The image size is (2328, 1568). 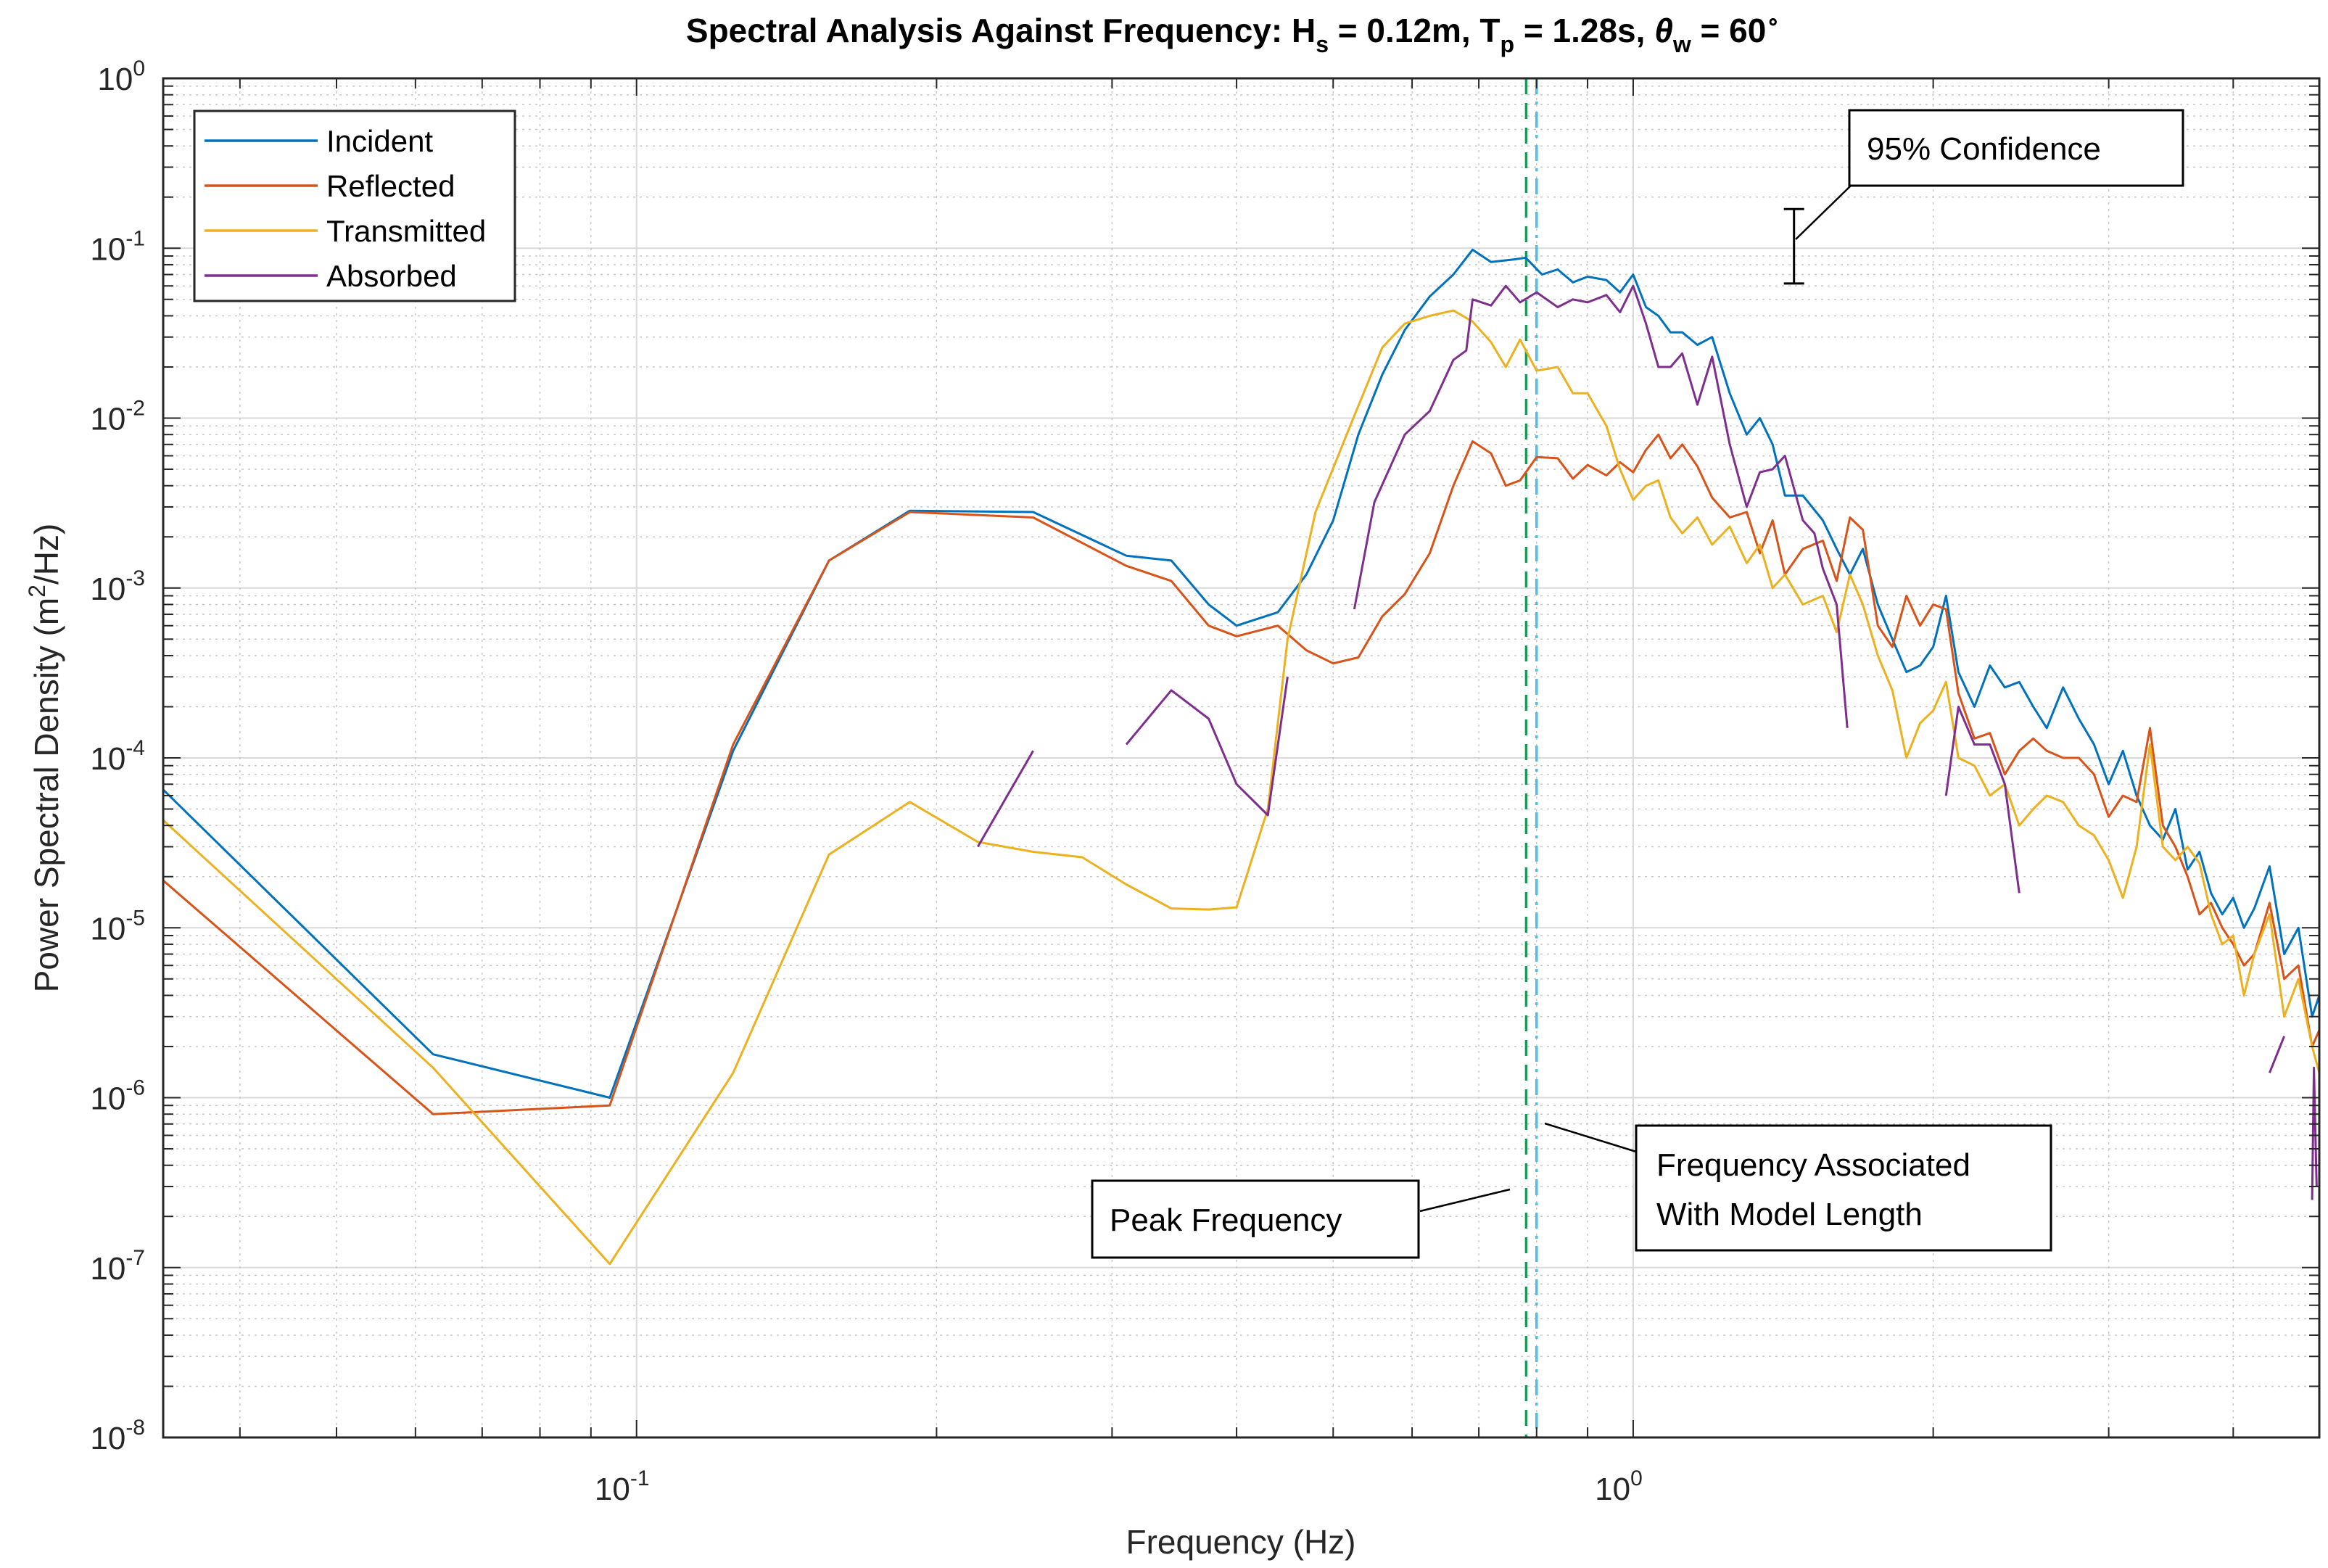 What do you see at coordinates (1404, 30) in the screenshot?
I see `title-hs-value: = 0.12m,` at bounding box center [1404, 30].